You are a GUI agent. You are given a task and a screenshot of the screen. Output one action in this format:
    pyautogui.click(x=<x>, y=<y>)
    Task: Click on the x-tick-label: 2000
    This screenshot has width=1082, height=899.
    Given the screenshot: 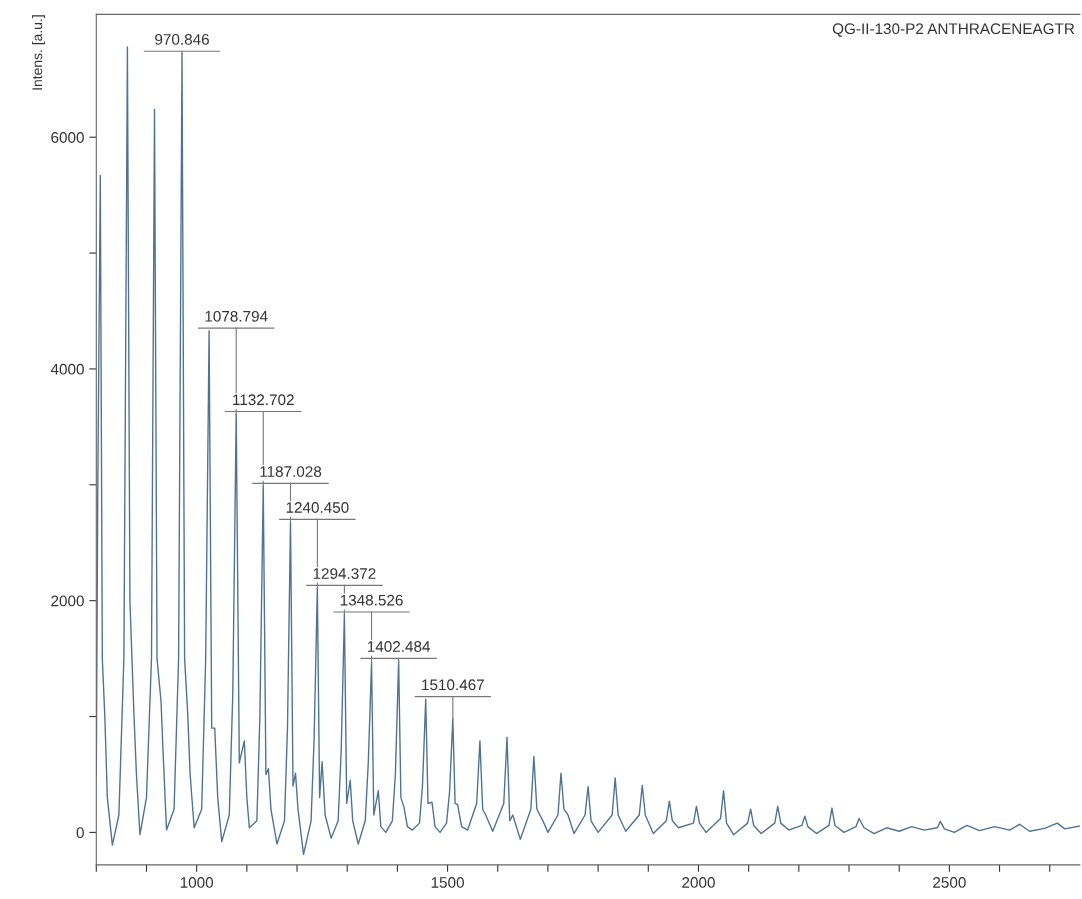 What is the action you would take?
    pyautogui.click(x=698, y=882)
    